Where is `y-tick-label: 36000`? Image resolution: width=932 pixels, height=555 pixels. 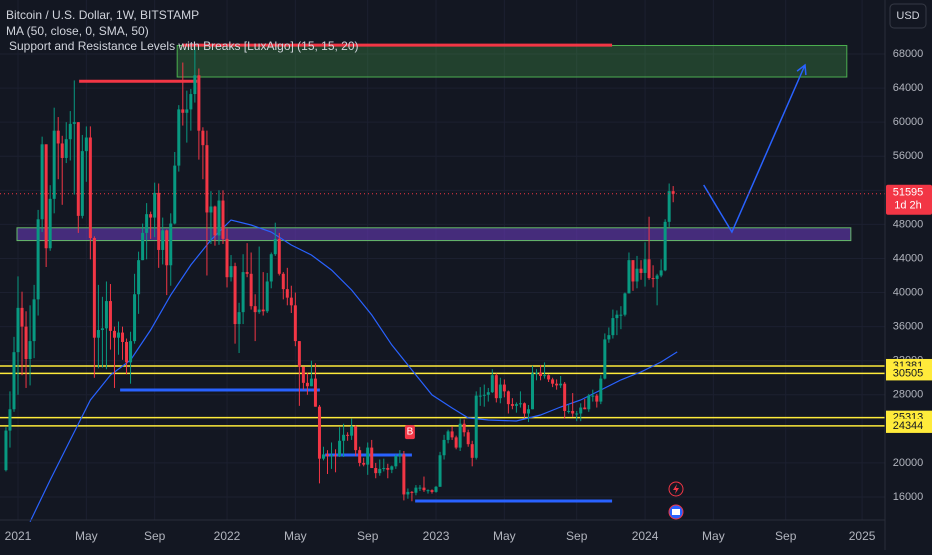 y-tick-label: 36000 is located at coordinates (908, 327).